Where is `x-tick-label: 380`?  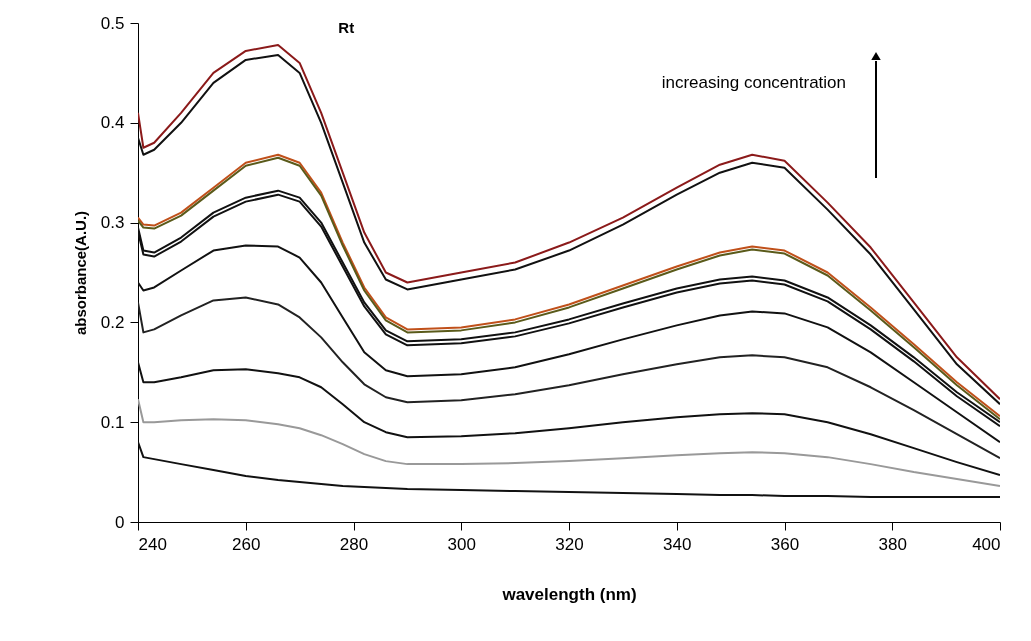 x-tick-label: 380 is located at coordinates (892, 544).